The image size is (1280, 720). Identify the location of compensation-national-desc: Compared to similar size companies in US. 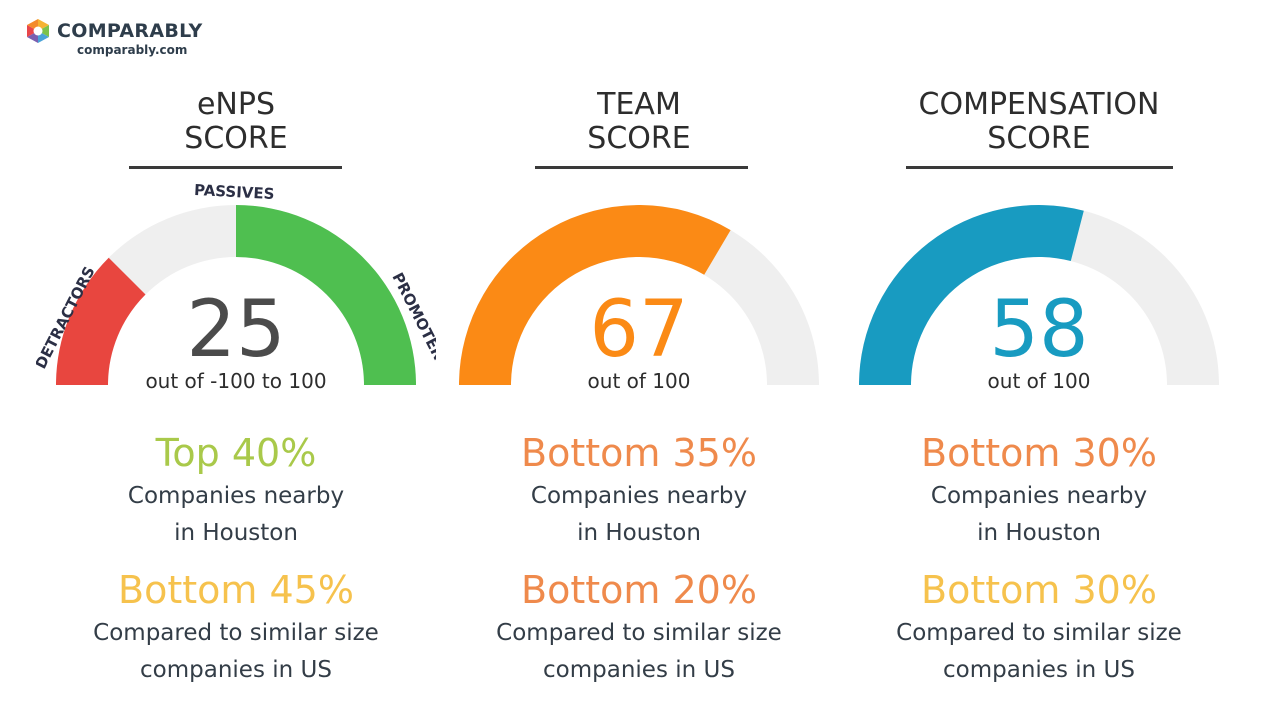
(1039, 651).